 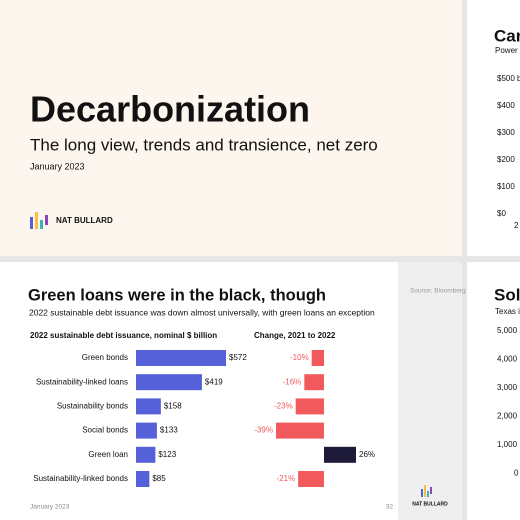 What do you see at coordinates (170, 109) in the screenshot?
I see `deck-title: Decarbonization` at bounding box center [170, 109].